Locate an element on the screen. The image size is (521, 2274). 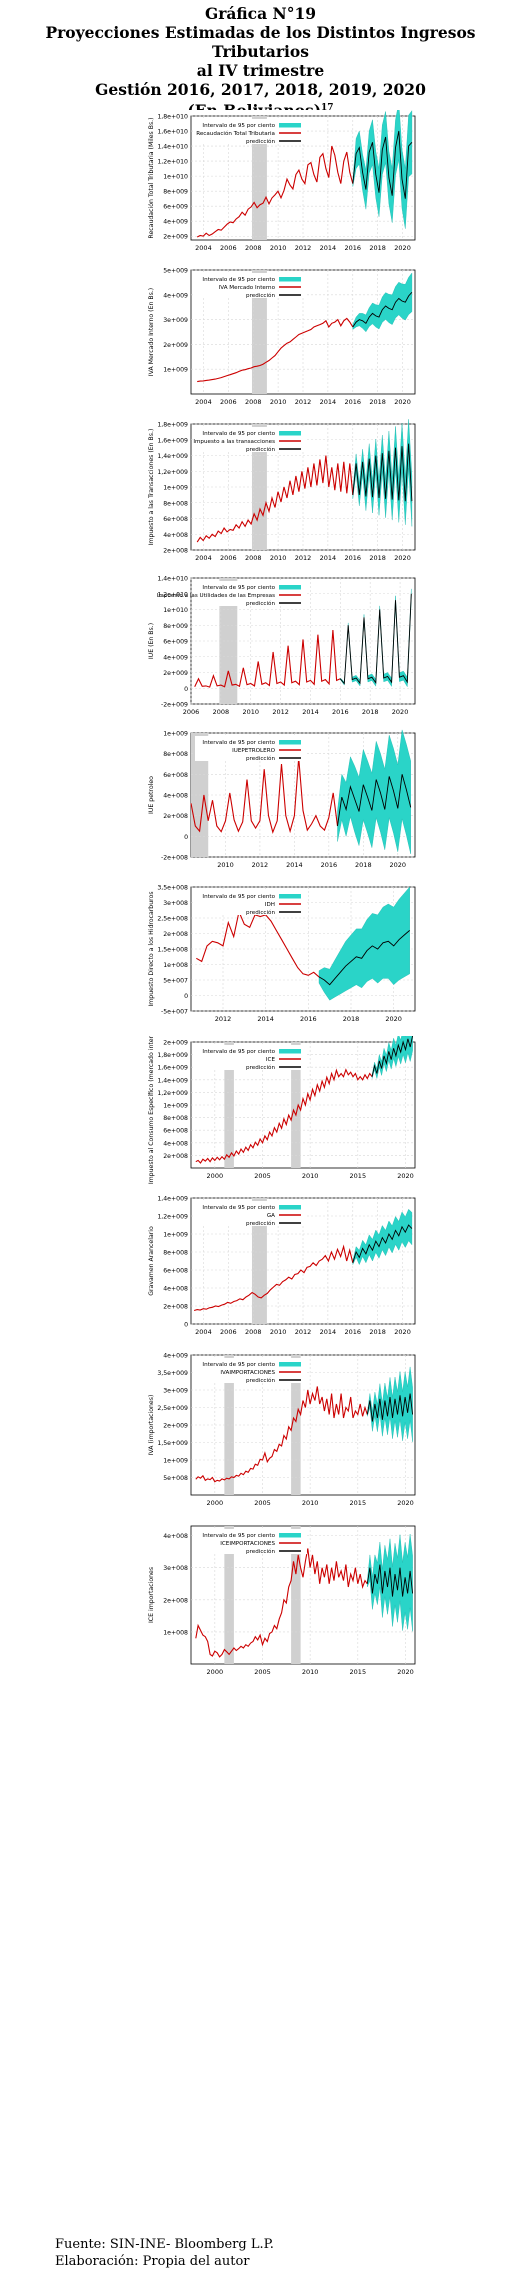
y-axis-label: IUE (En Bs.) is located at coordinates (151, 641).